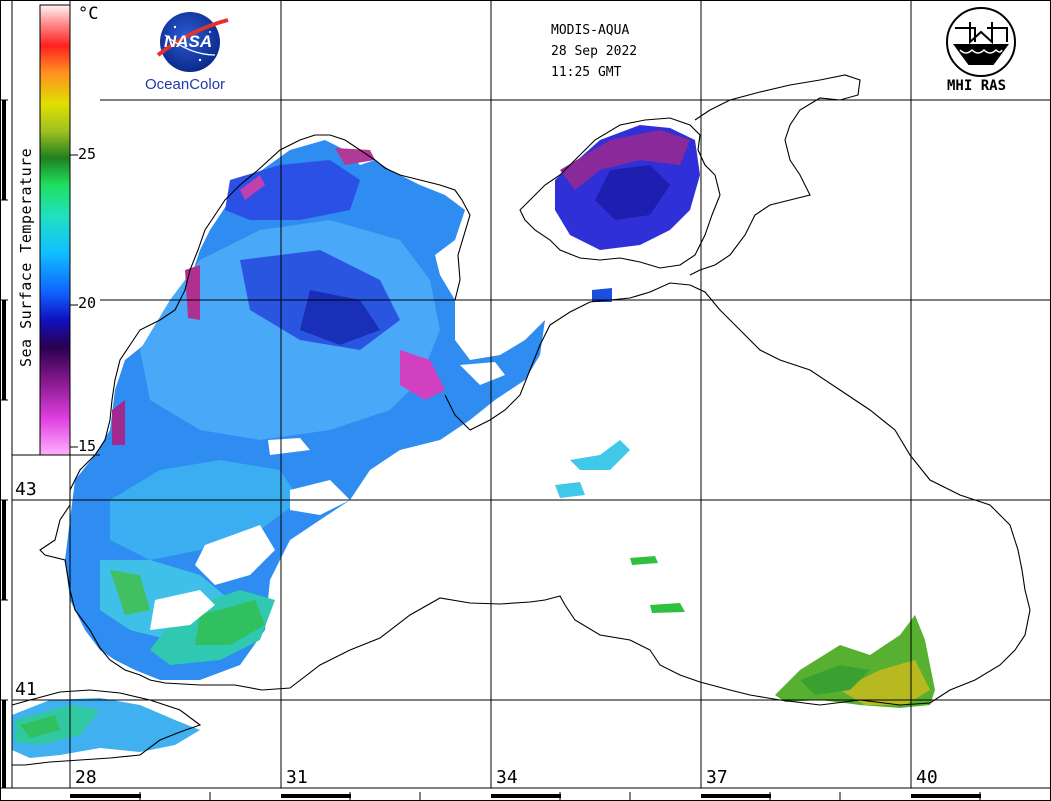 The height and width of the screenshot is (801, 1051). I want to click on colorbar-tick: 15, so click(87, 446).